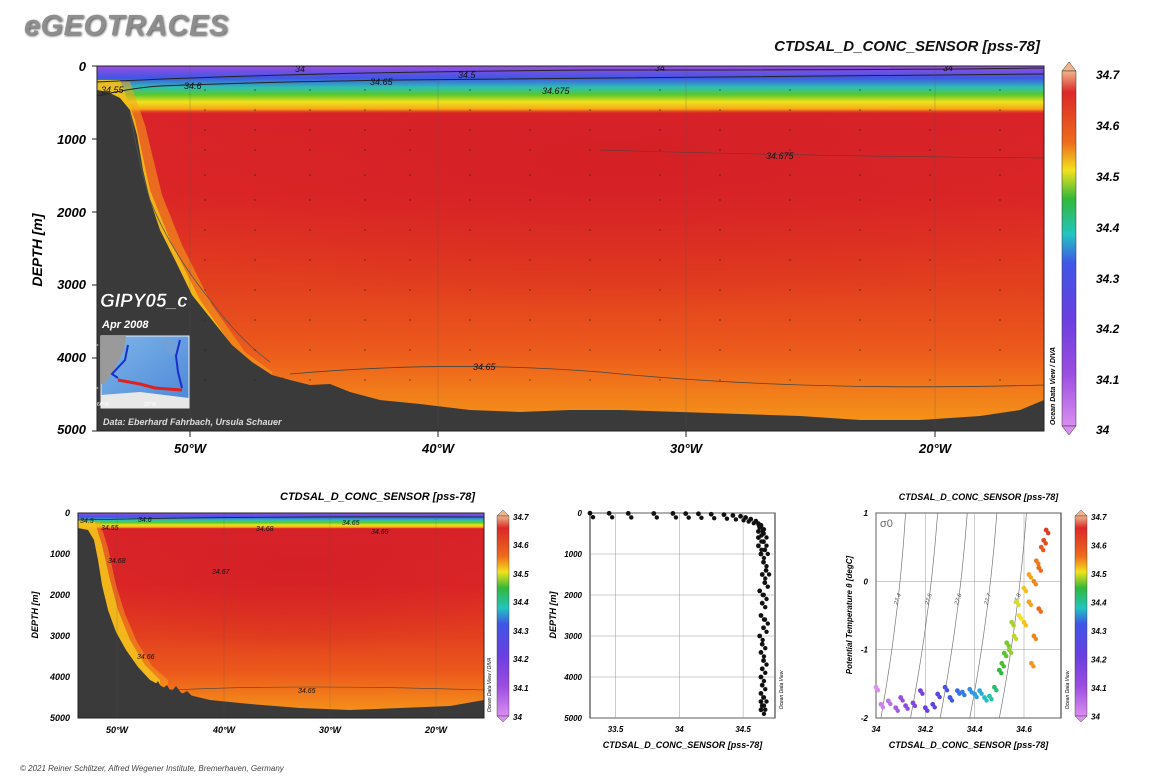 Image resolution: width=1156 pixels, height=779 pixels. Describe the element at coordinates (221, 572) in the screenshot. I see `contour-label: 34.67` at that location.